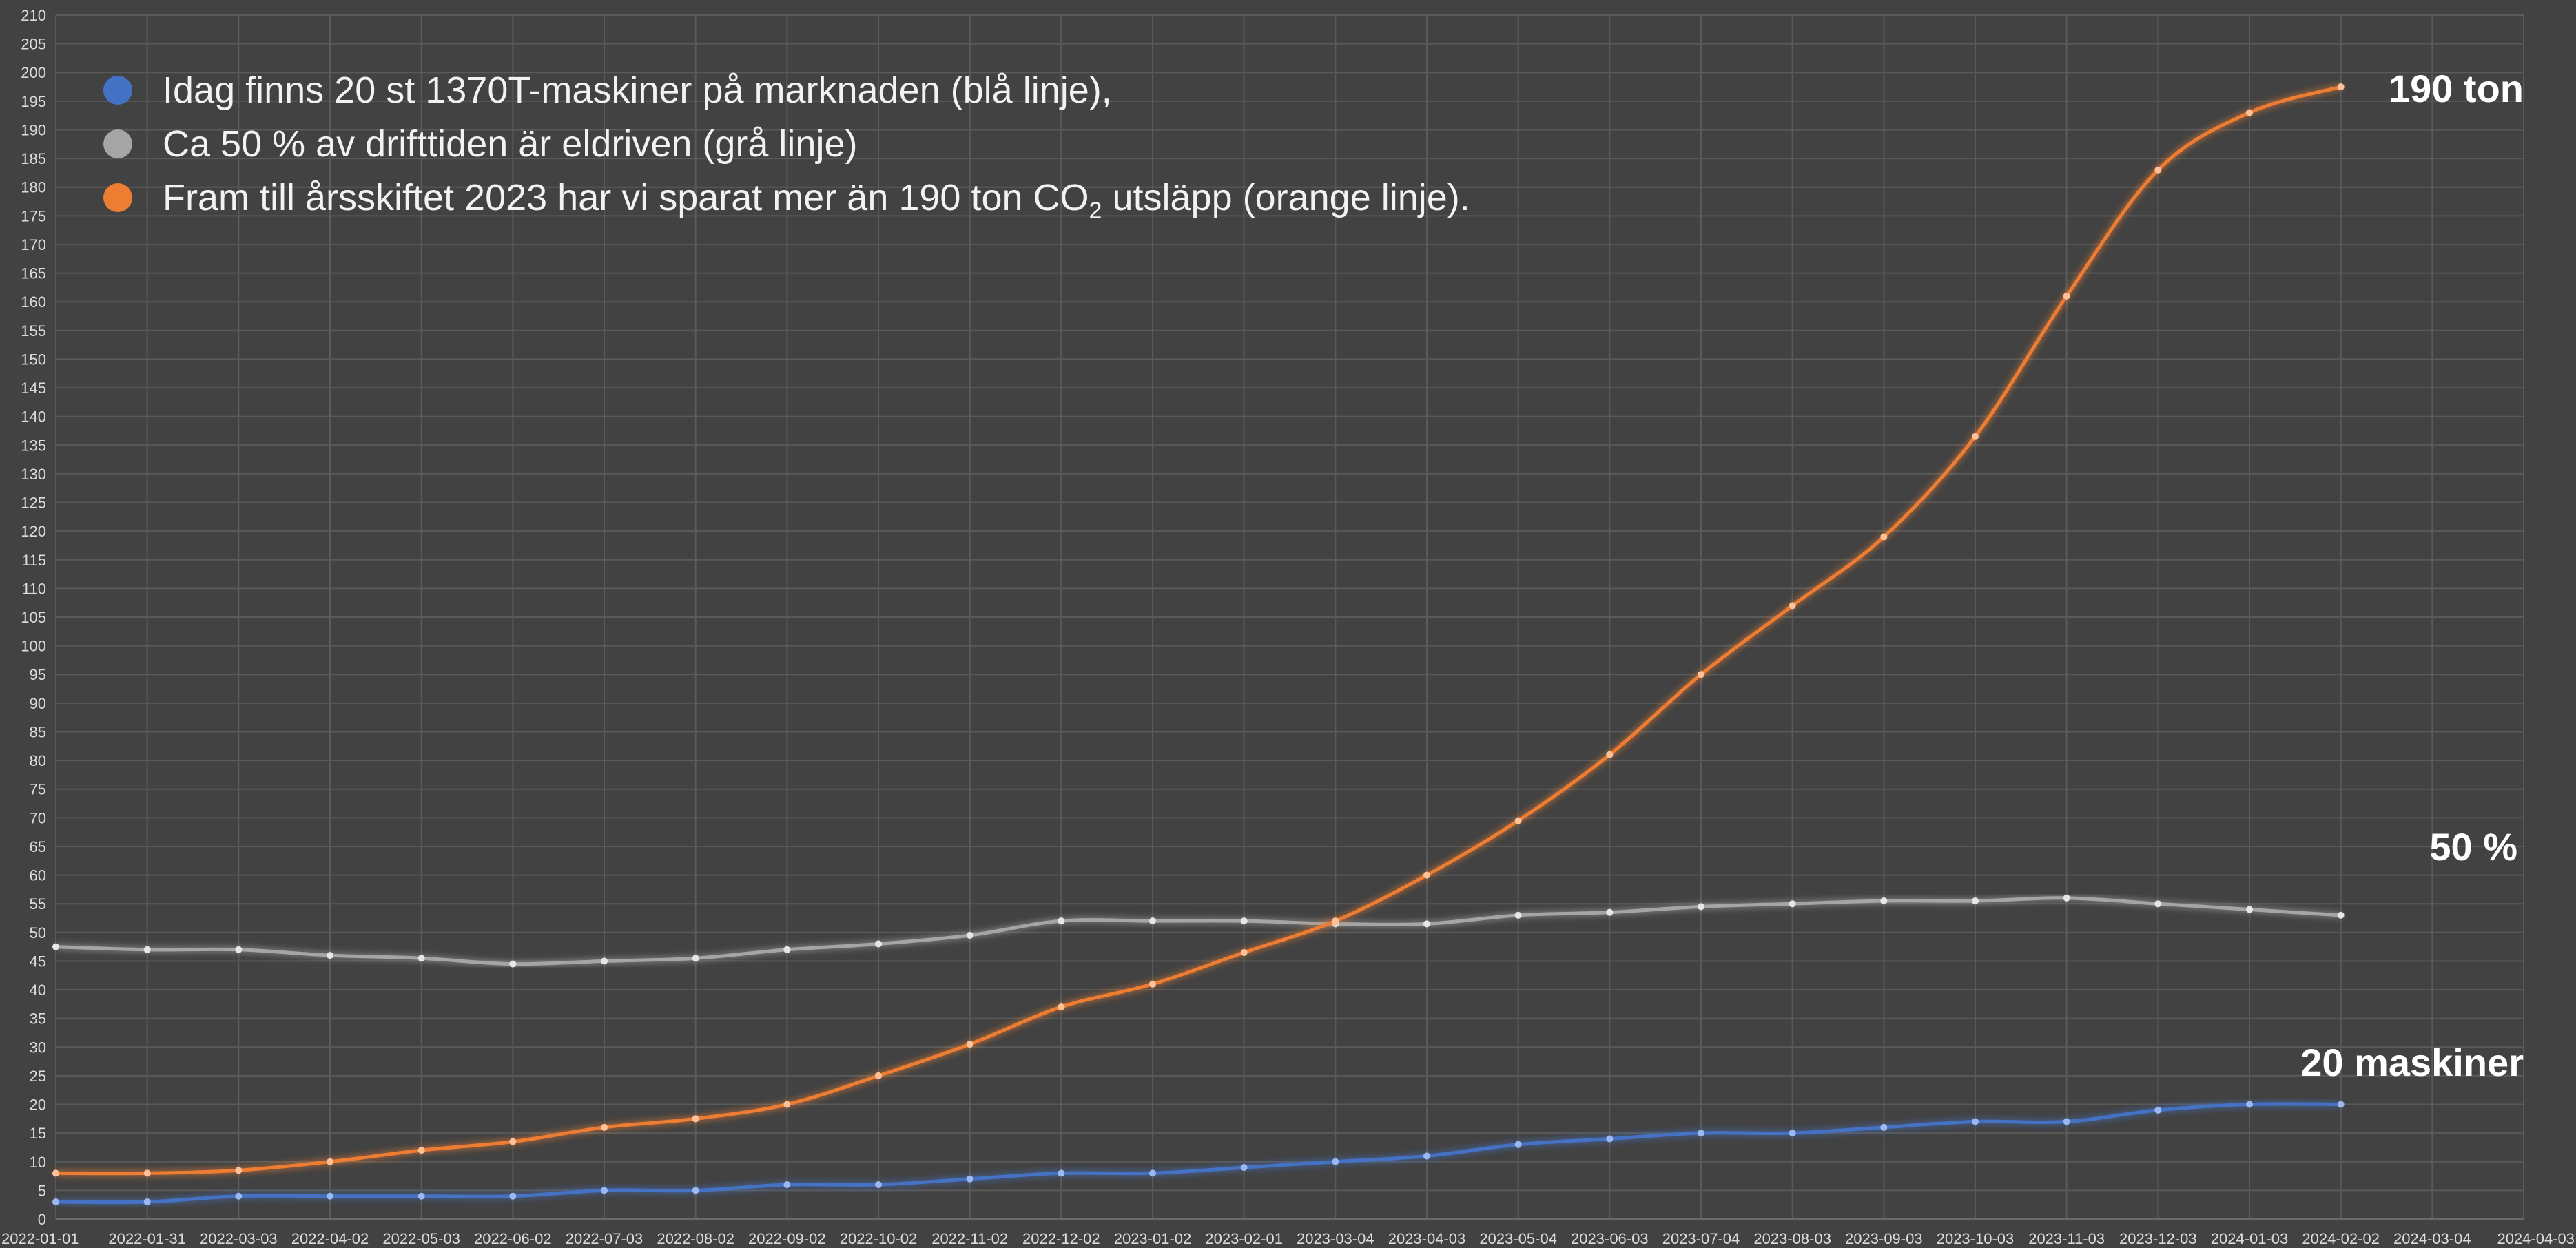  Describe the element at coordinates (1061, 1238) in the screenshot. I see `x-tick-label: 2022-12-02` at that location.